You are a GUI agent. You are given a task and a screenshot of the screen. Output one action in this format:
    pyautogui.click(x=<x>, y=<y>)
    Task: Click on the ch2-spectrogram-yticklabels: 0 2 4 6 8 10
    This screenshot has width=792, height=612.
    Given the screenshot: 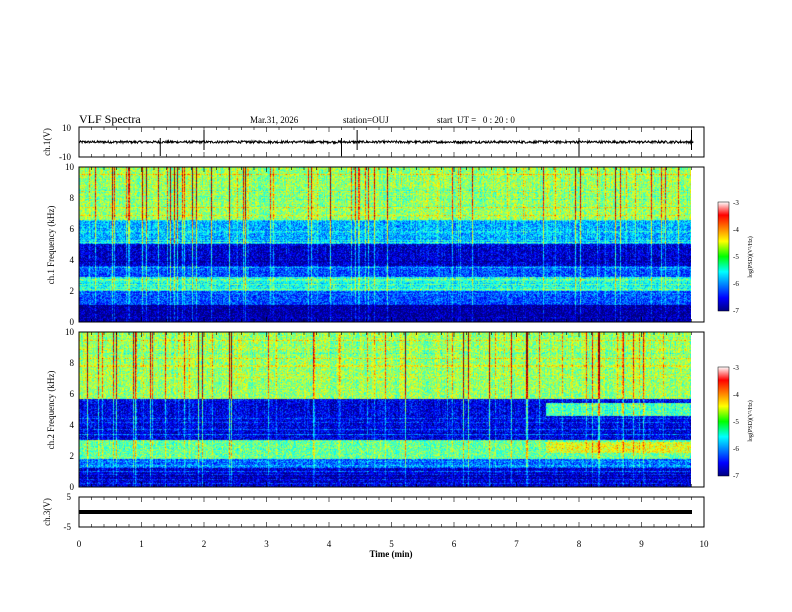 What is the action you would take?
    pyautogui.click(x=70, y=409)
    